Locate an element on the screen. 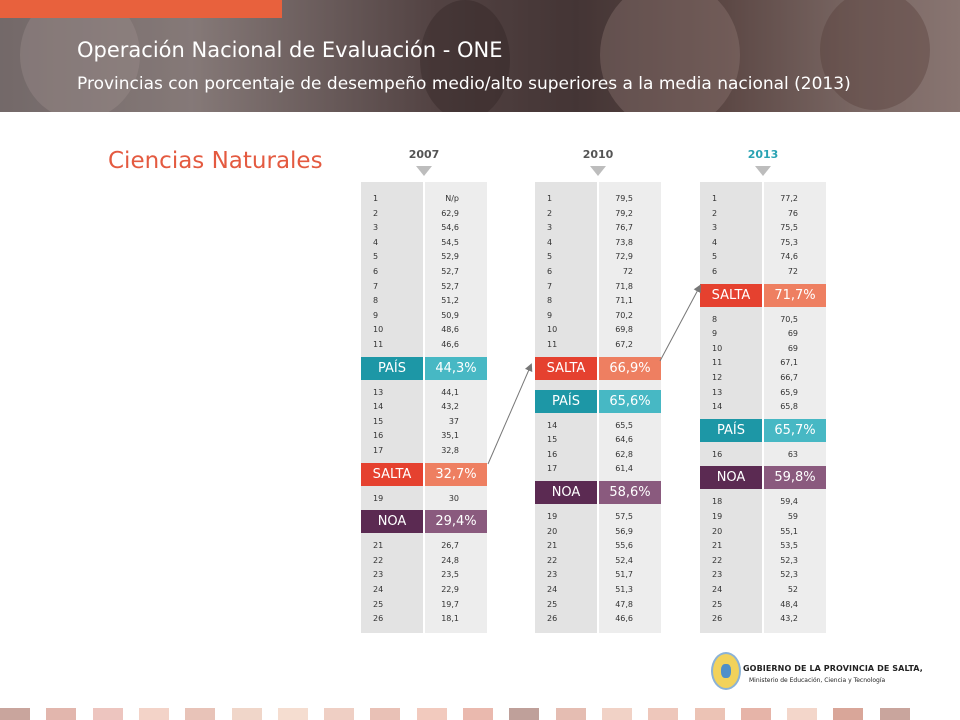  salta-badge: SALTA 66,9% is located at coordinates (598, 368).